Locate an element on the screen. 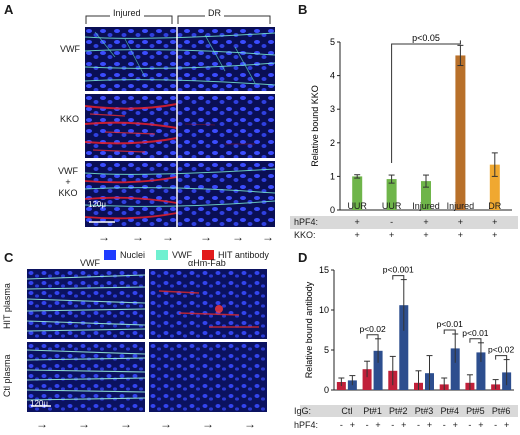 The width and height of the screenshot is (520, 435). y-tick-label: 0 is located at coordinates (332, 209).